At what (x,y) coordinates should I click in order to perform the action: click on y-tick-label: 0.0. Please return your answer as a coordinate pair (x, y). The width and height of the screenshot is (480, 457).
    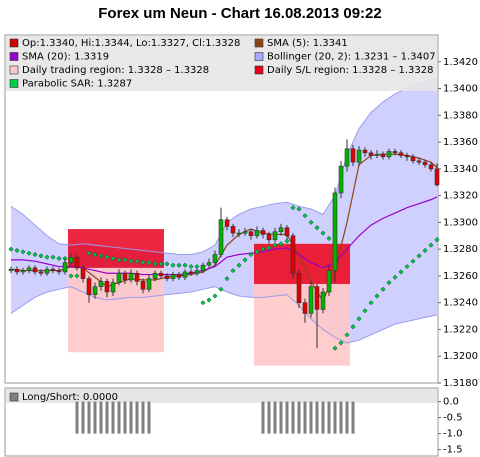
    Looking at the image, I should click on (451, 402).